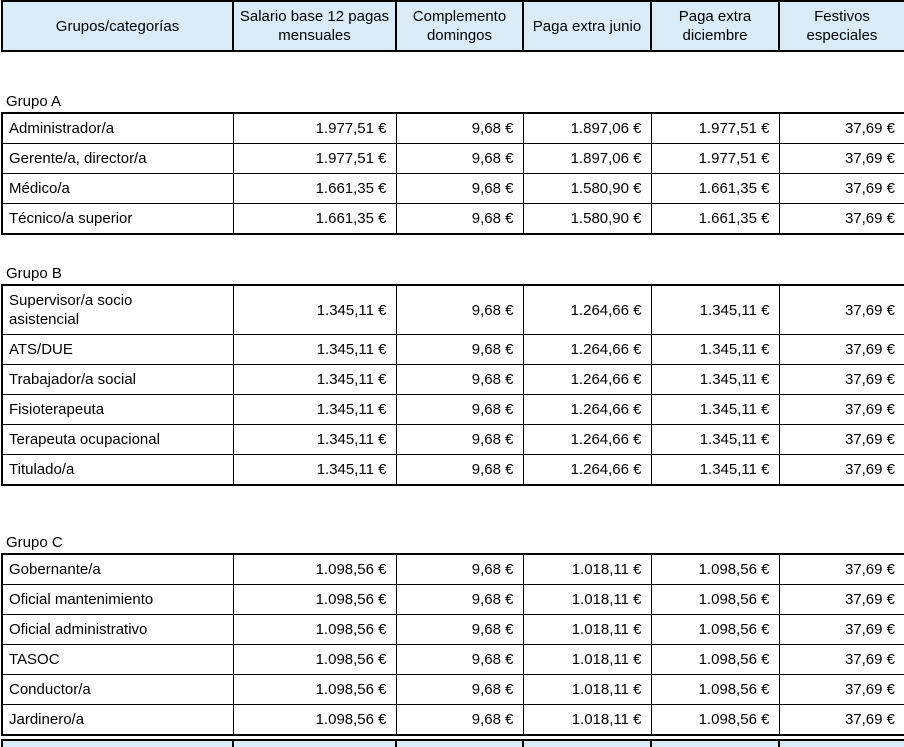 The height and width of the screenshot is (747, 904). Describe the element at coordinates (117, 470) in the screenshot. I see `category-cell: Titulado/a` at that location.